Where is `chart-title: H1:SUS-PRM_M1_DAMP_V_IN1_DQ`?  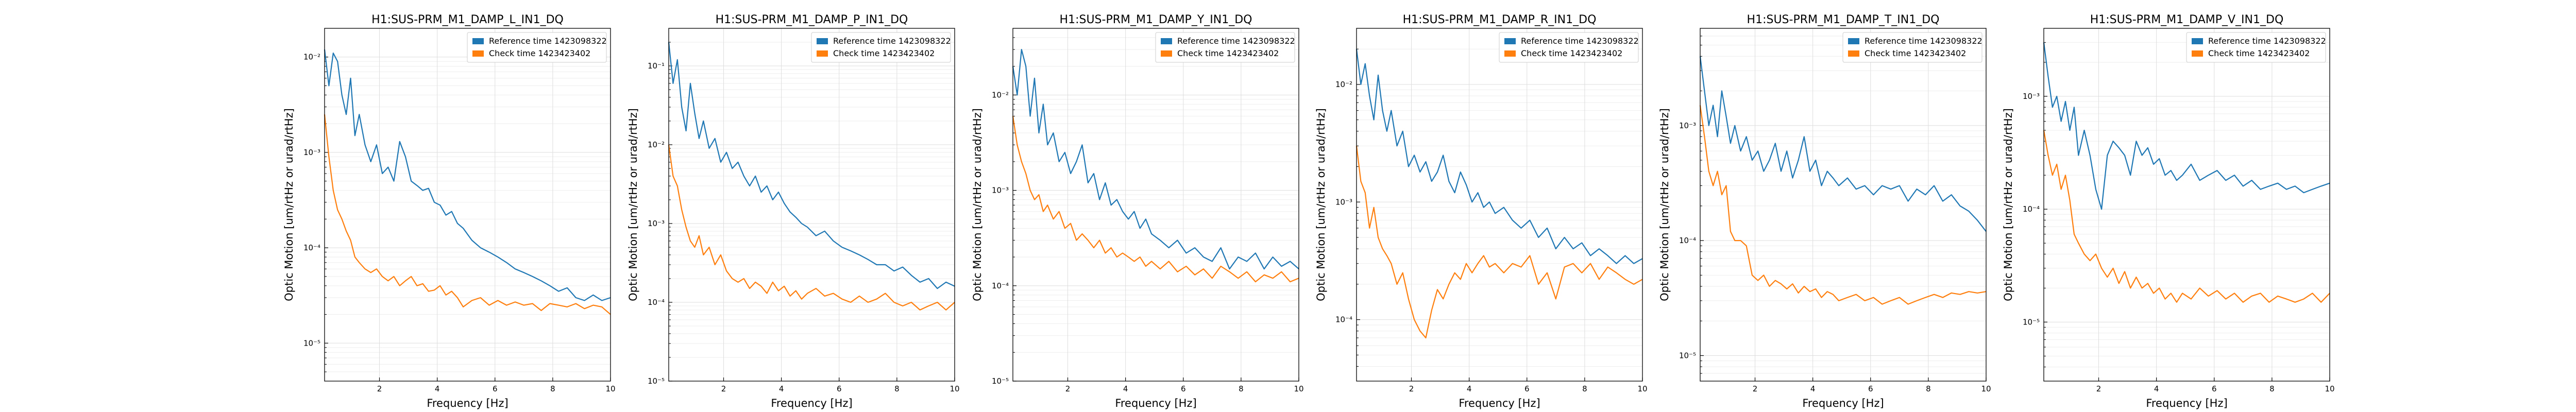 chart-title: H1:SUS-PRM_M1_DAMP_V_IN1_DQ is located at coordinates (2187, 19).